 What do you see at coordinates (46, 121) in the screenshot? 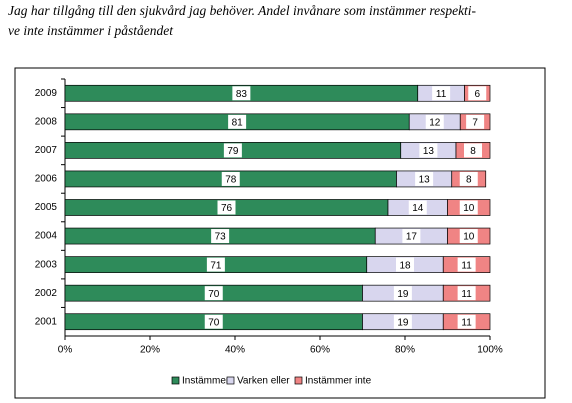
I see `y-tick-label: 2008` at bounding box center [46, 121].